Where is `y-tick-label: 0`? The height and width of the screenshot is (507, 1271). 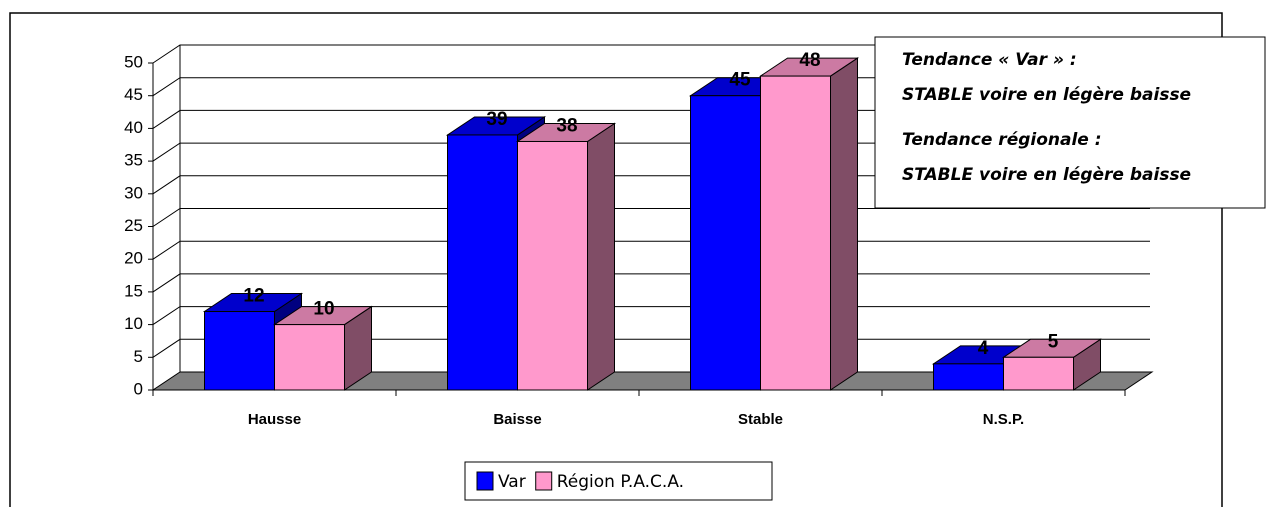 y-tick-label: 0 is located at coordinates (138, 388).